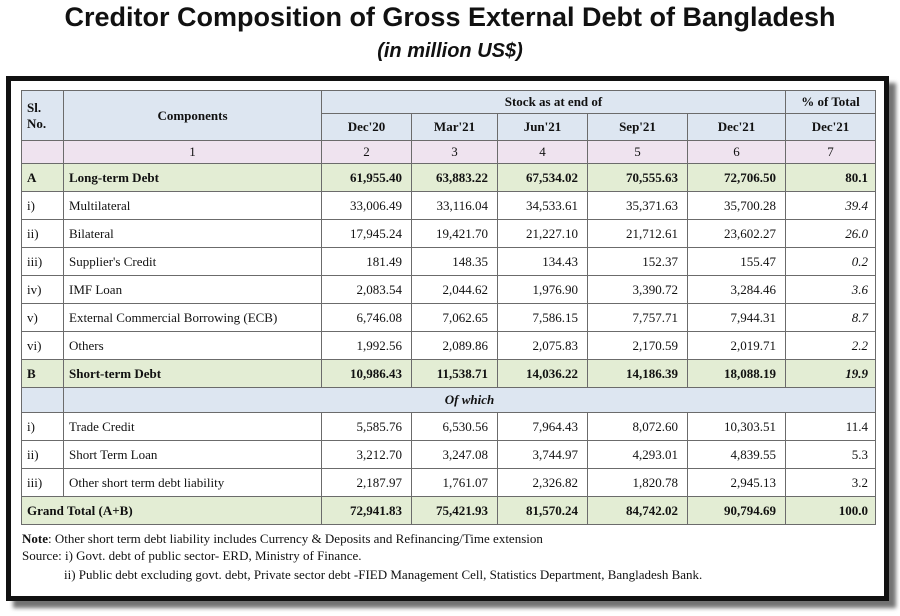 The height and width of the screenshot is (616, 900). What do you see at coordinates (736, 177) in the screenshot?
I see `value-cell: 72,706.50` at bounding box center [736, 177].